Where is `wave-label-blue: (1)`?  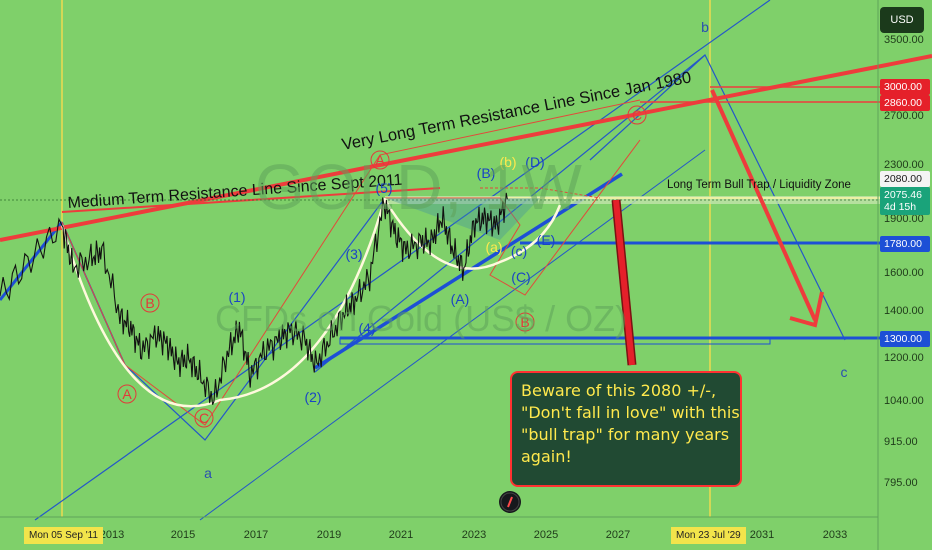
wave-label-blue: (1) is located at coordinates (236, 297).